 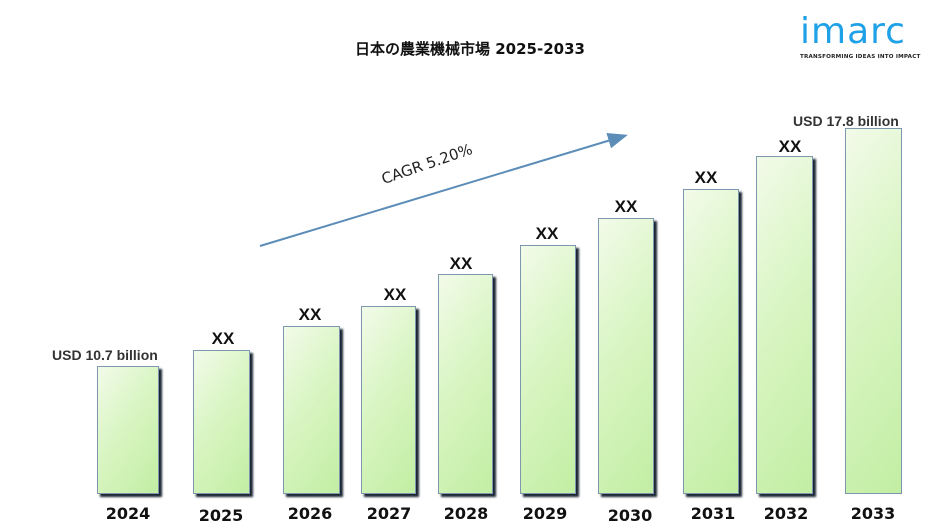 I want to click on bar-2024, so click(x=128, y=430).